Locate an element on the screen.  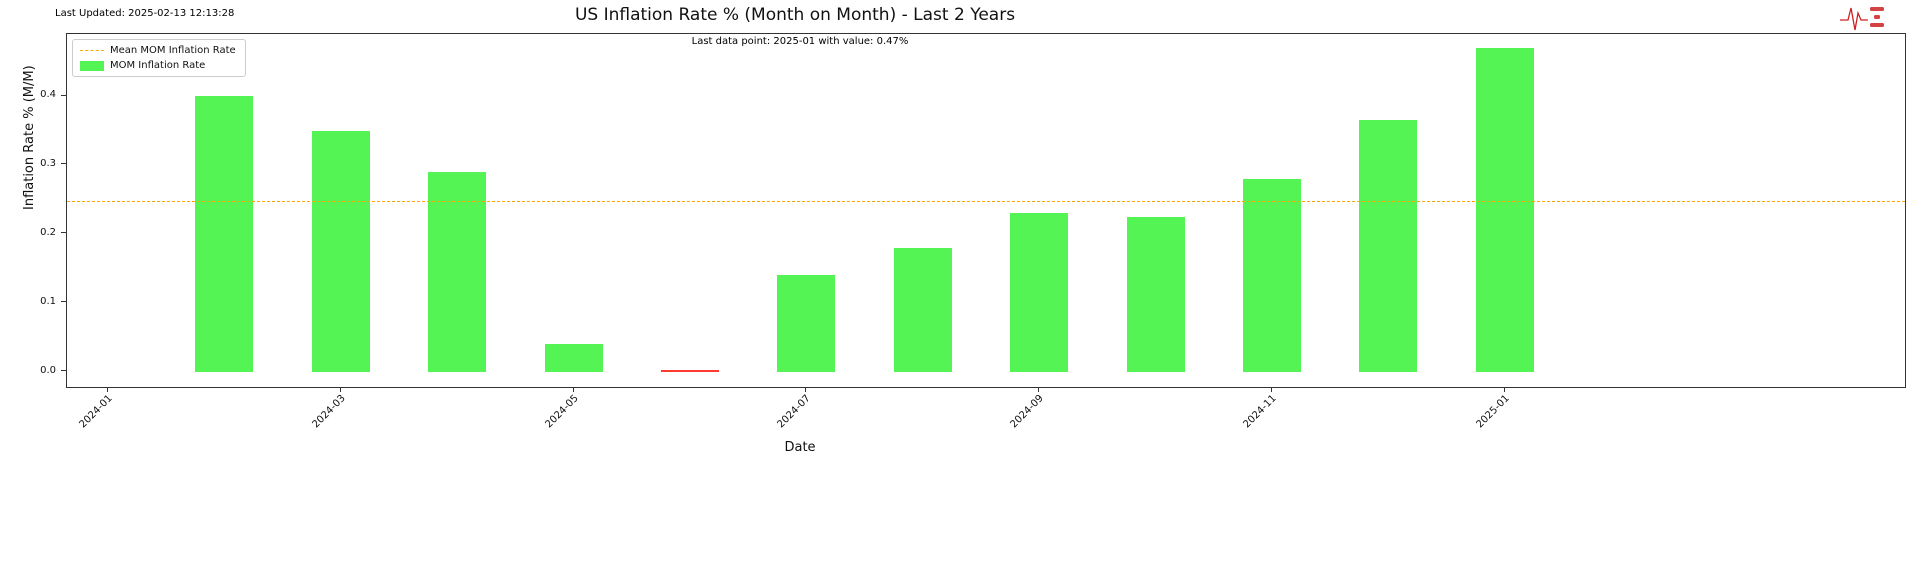
x-axis-label: Date is located at coordinates (800, 447).